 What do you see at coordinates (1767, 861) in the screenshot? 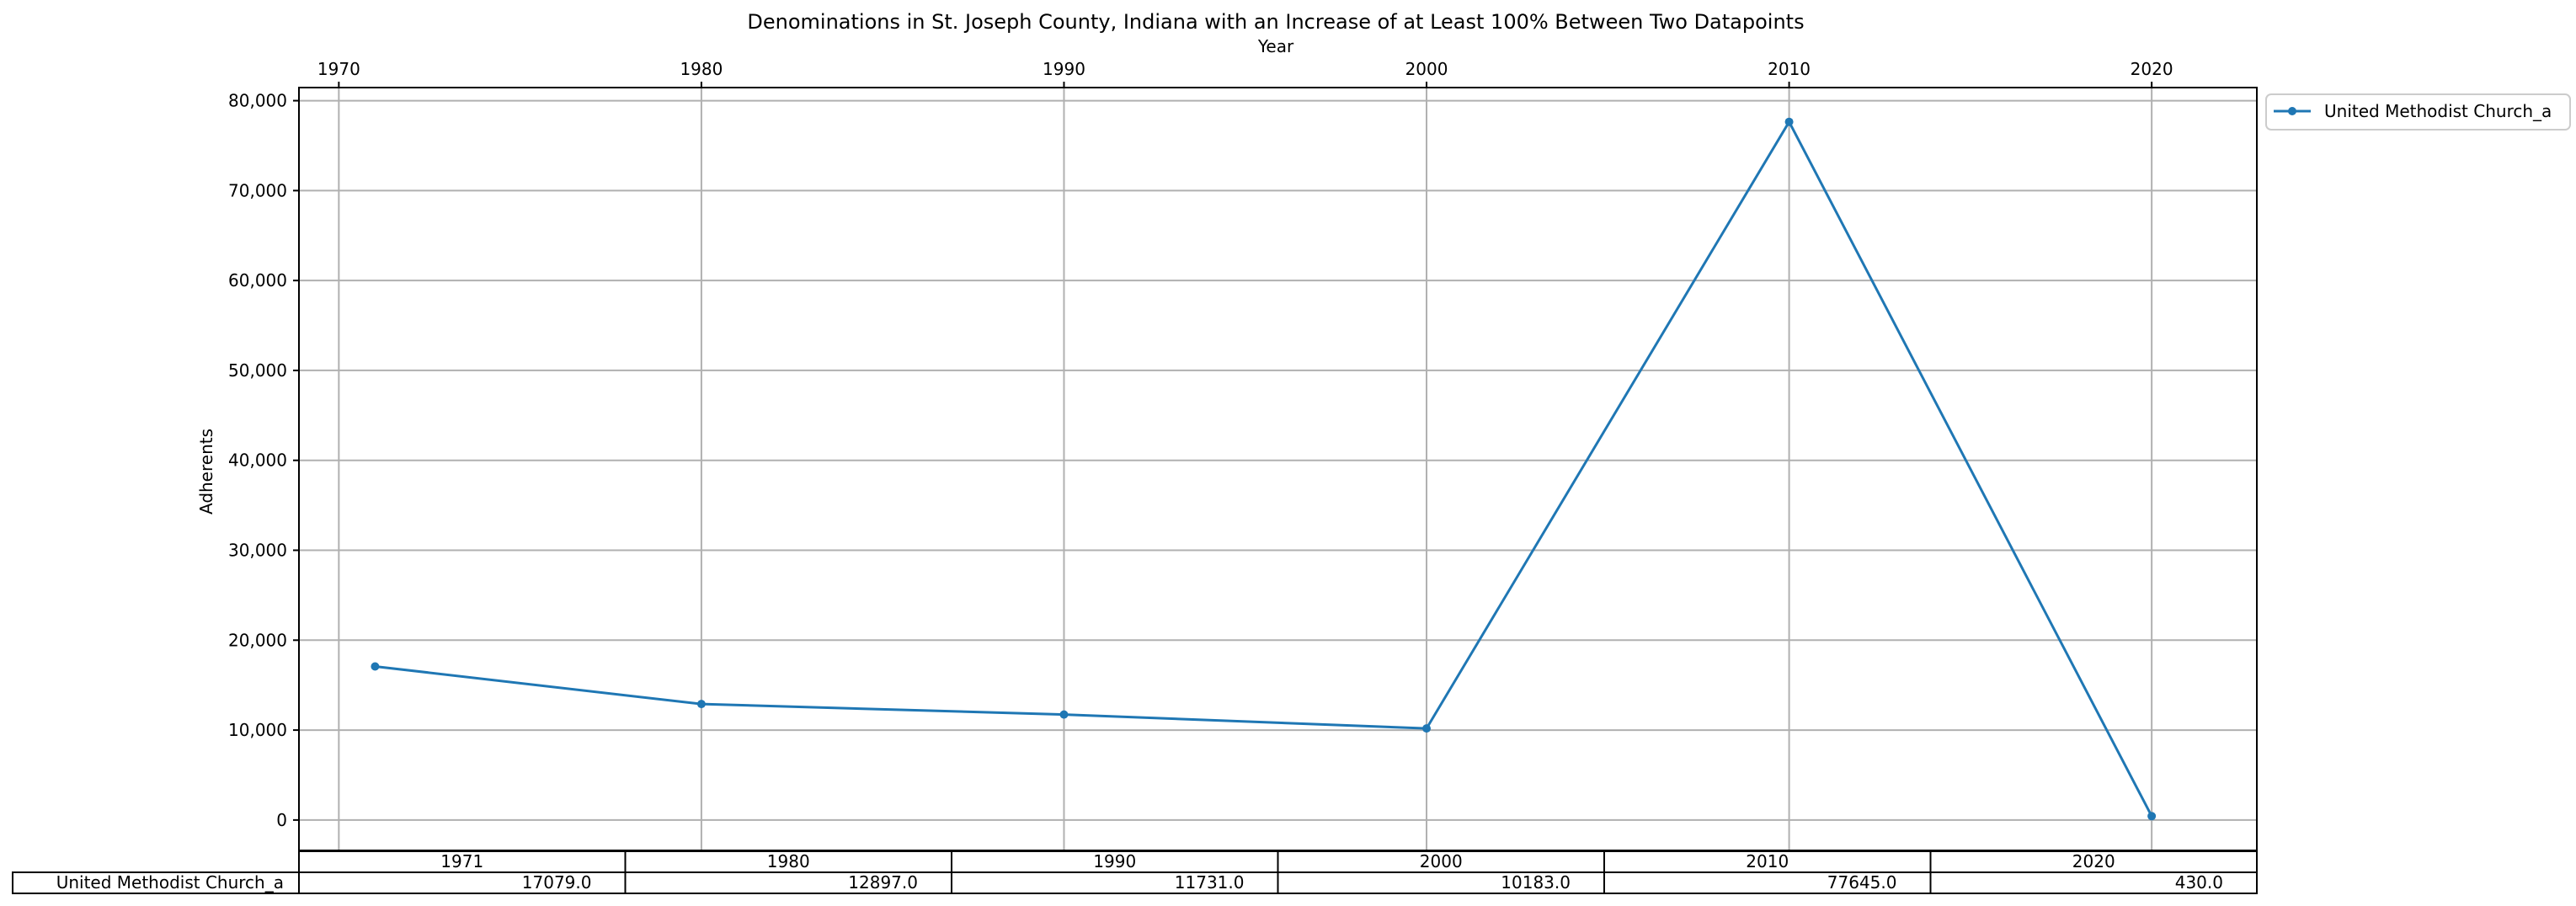
I see `table-header-label: 2010` at bounding box center [1767, 861].